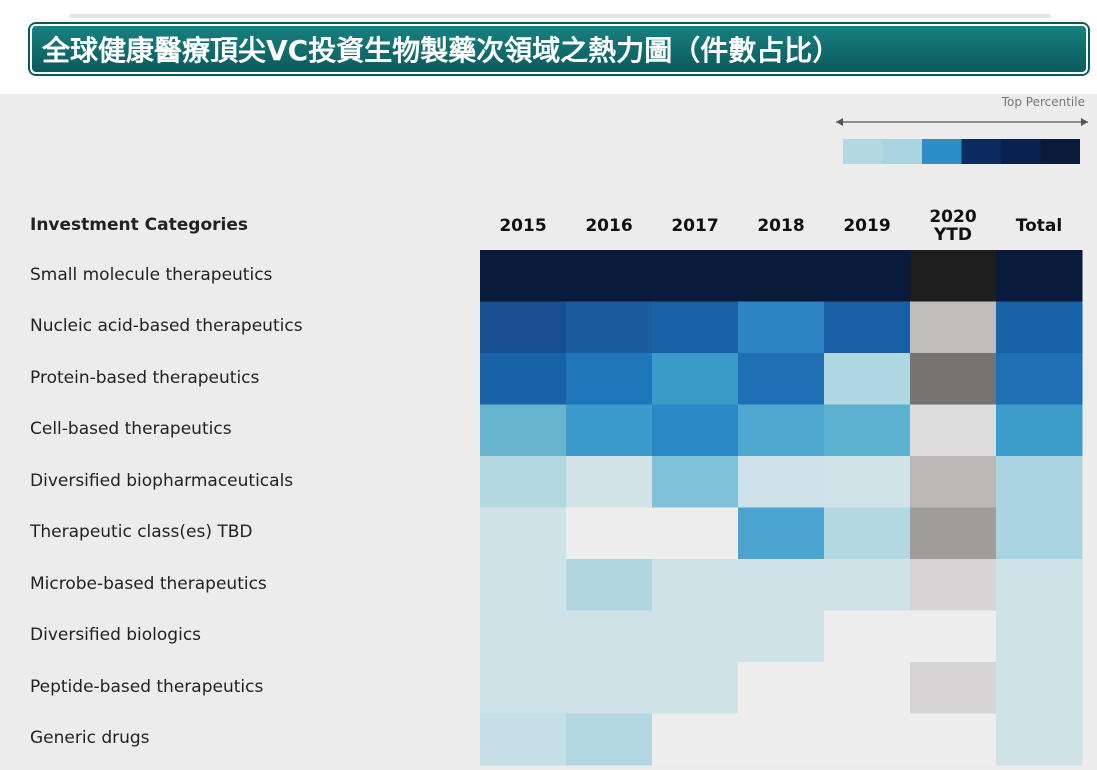 The image size is (1097, 770). What do you see at coordinates (139, 225) in the screenshot?
I see `row-header: Investment Categories` at bounding box center [139, 225].